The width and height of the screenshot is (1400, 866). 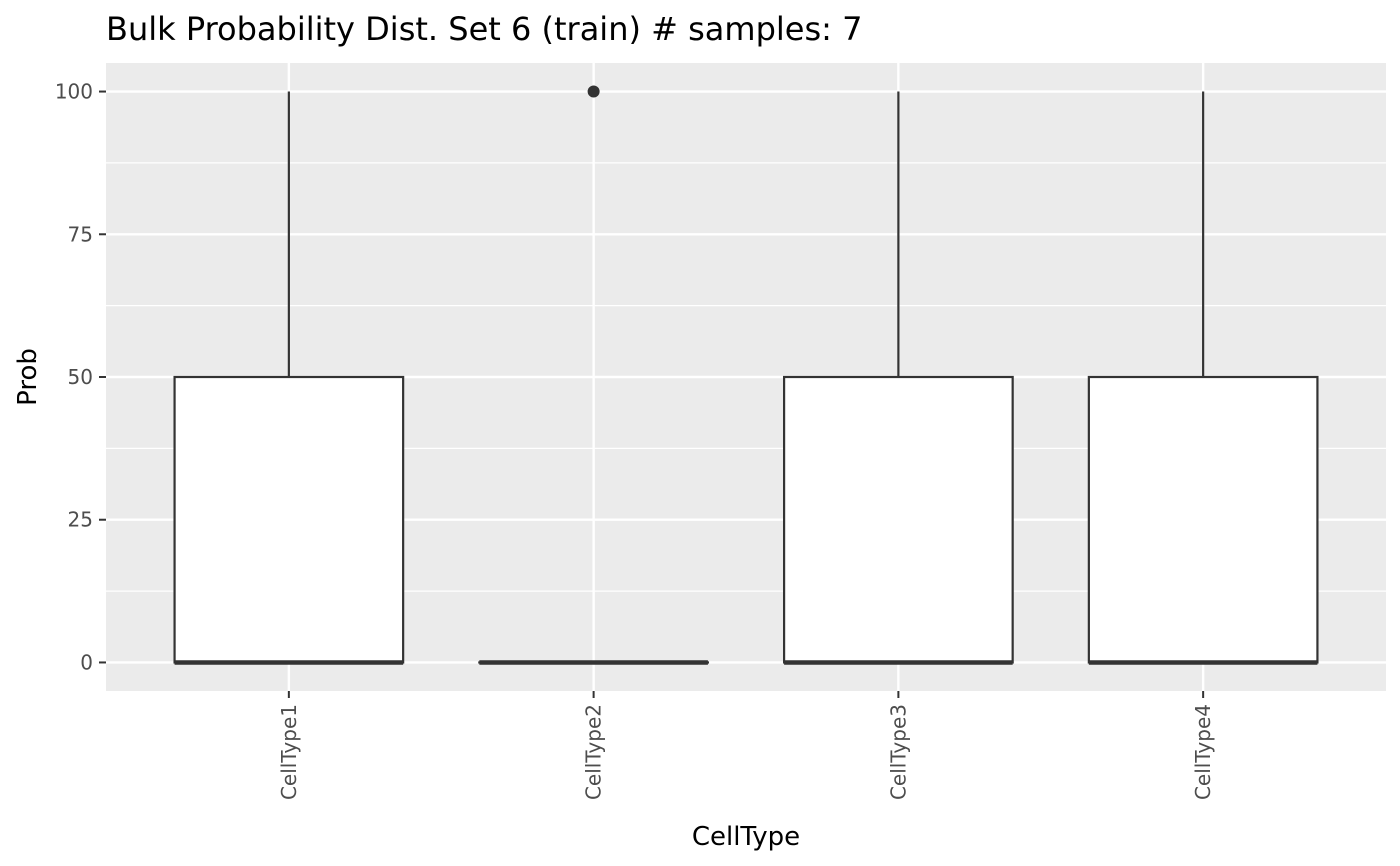 I want to click on y-tick-label: 0, so click(x=86, y=662).